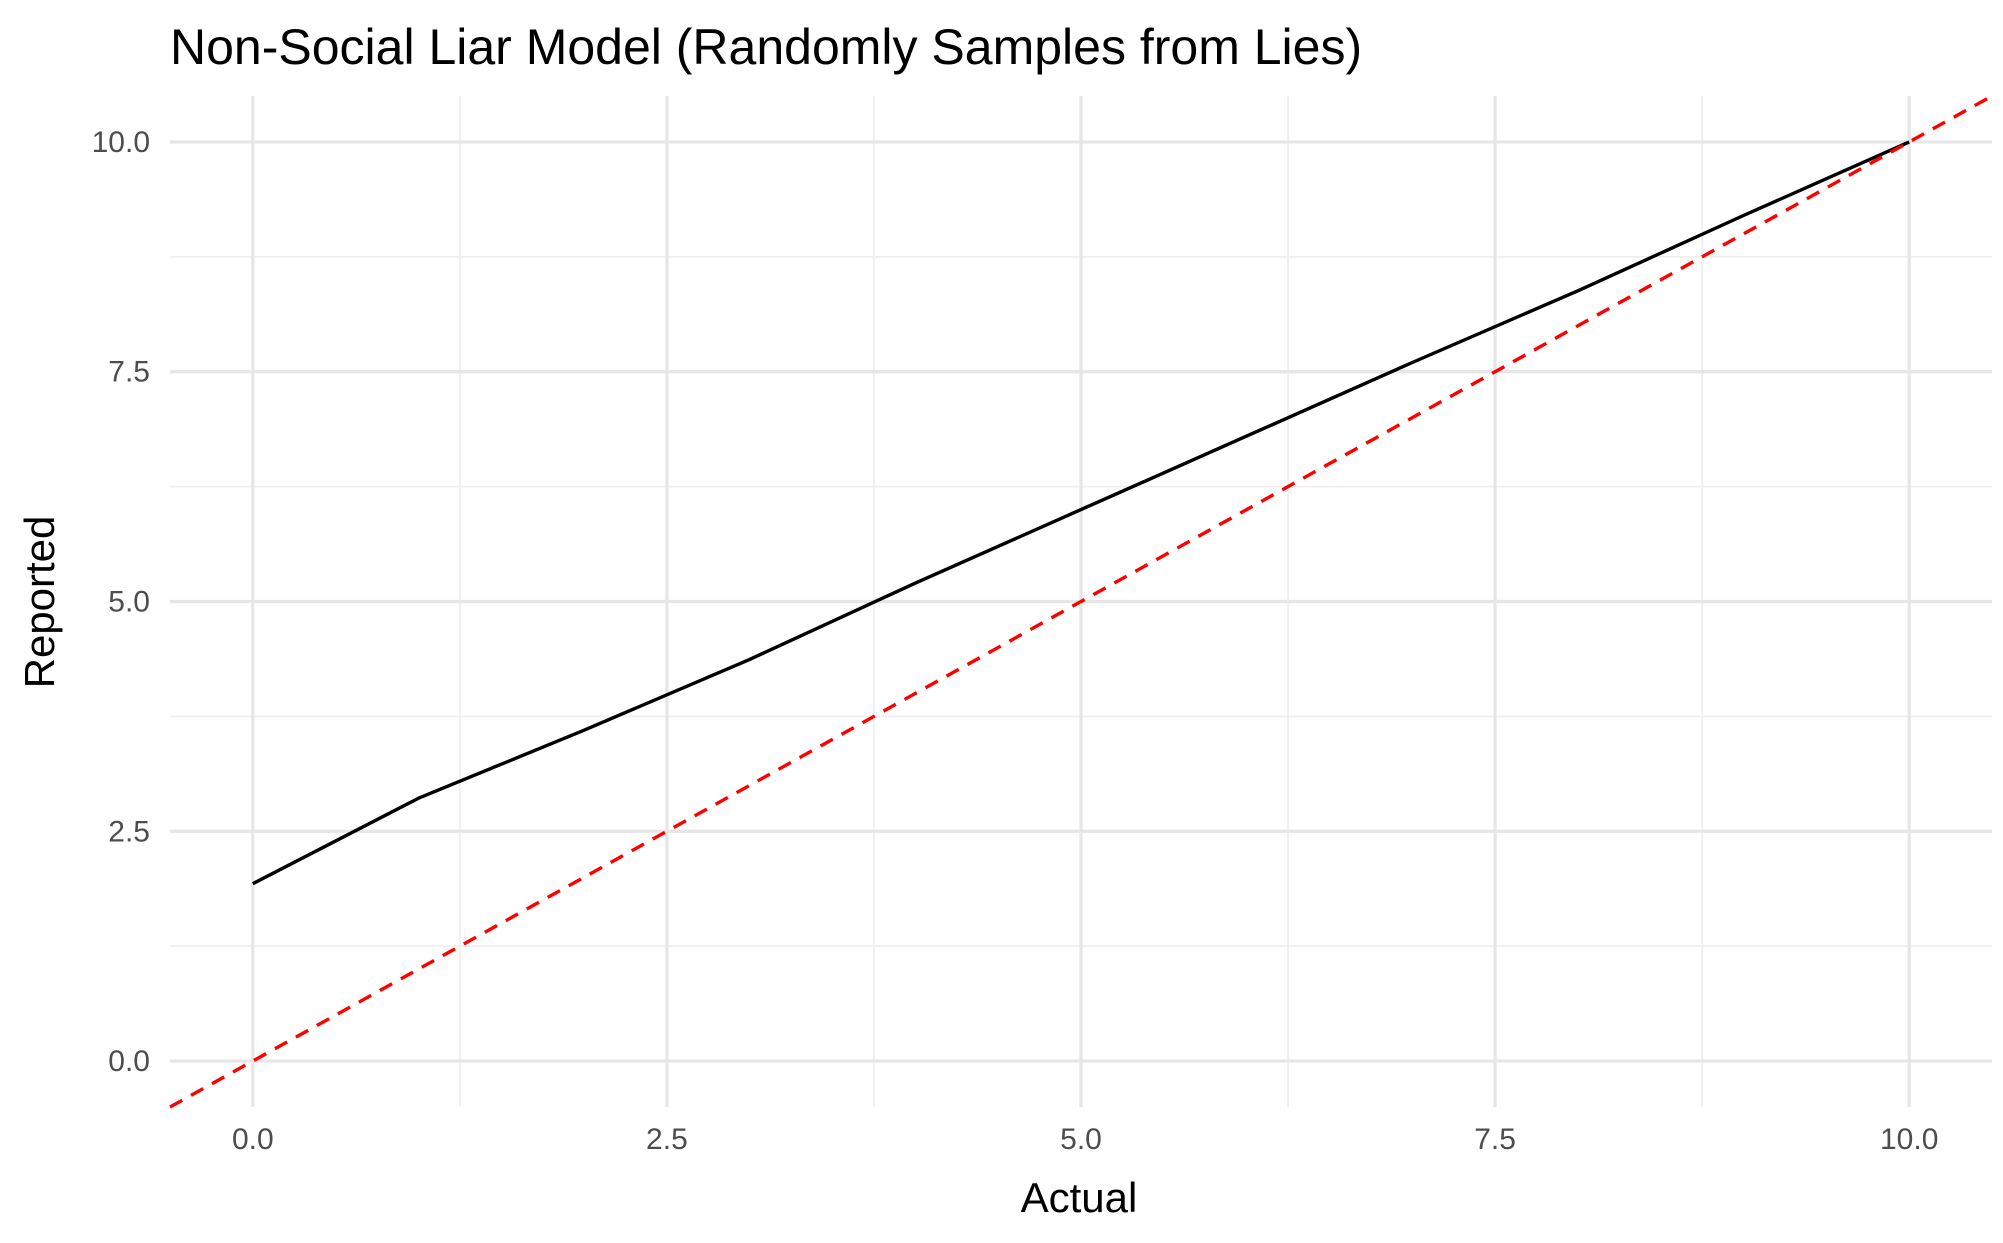 This screenshot has height=1243, width=2003. I want to click on y-tick-label: 2.5, so click(129, 831).